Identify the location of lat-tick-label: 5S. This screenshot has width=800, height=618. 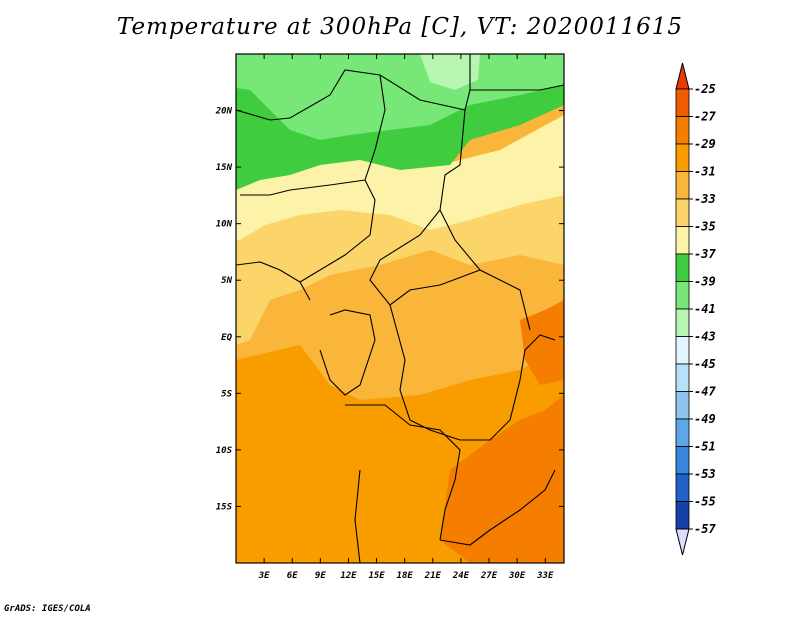
(226, 394).